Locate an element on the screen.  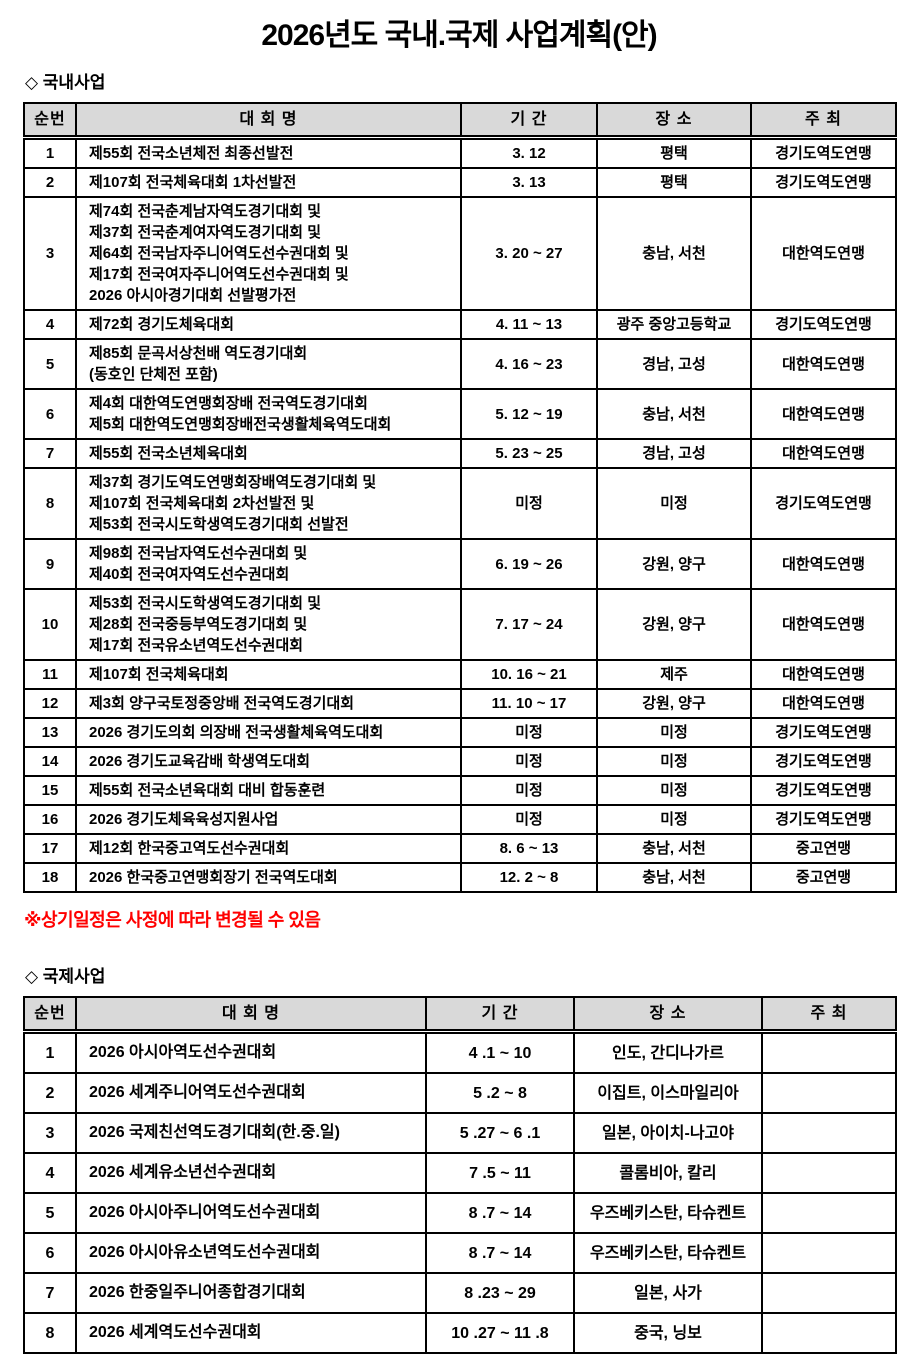
cell-period: 8 .23 ~ 29 is located at coordinates (500, 1293).